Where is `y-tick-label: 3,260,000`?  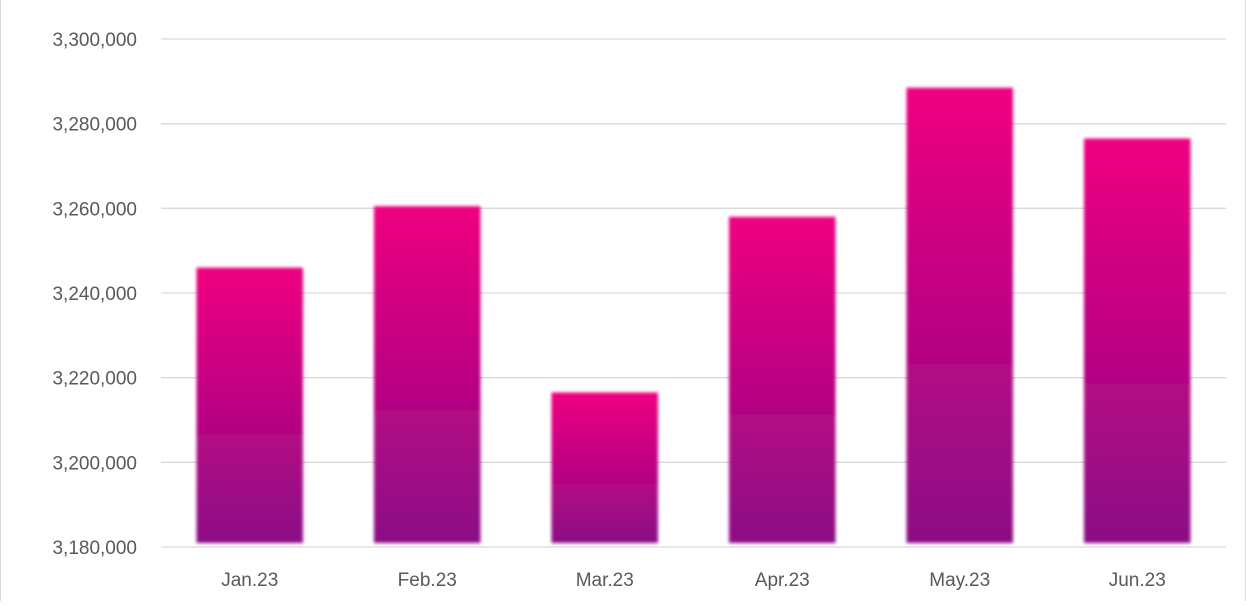
y-tick-label: 3,260,000 is located at coordinates (94, 209).